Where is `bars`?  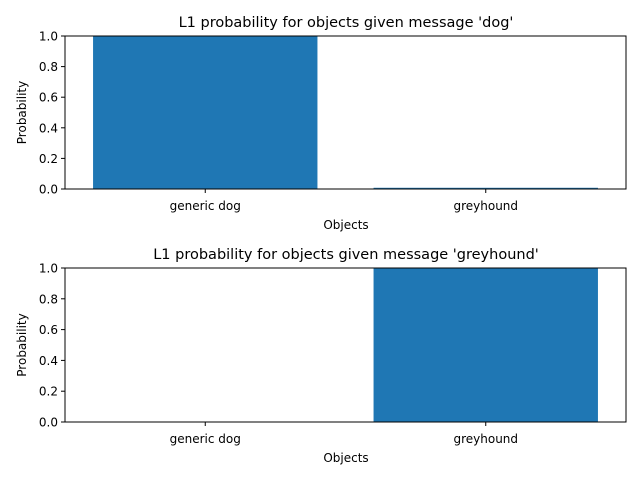
bars is located at coordinates (485, 345).